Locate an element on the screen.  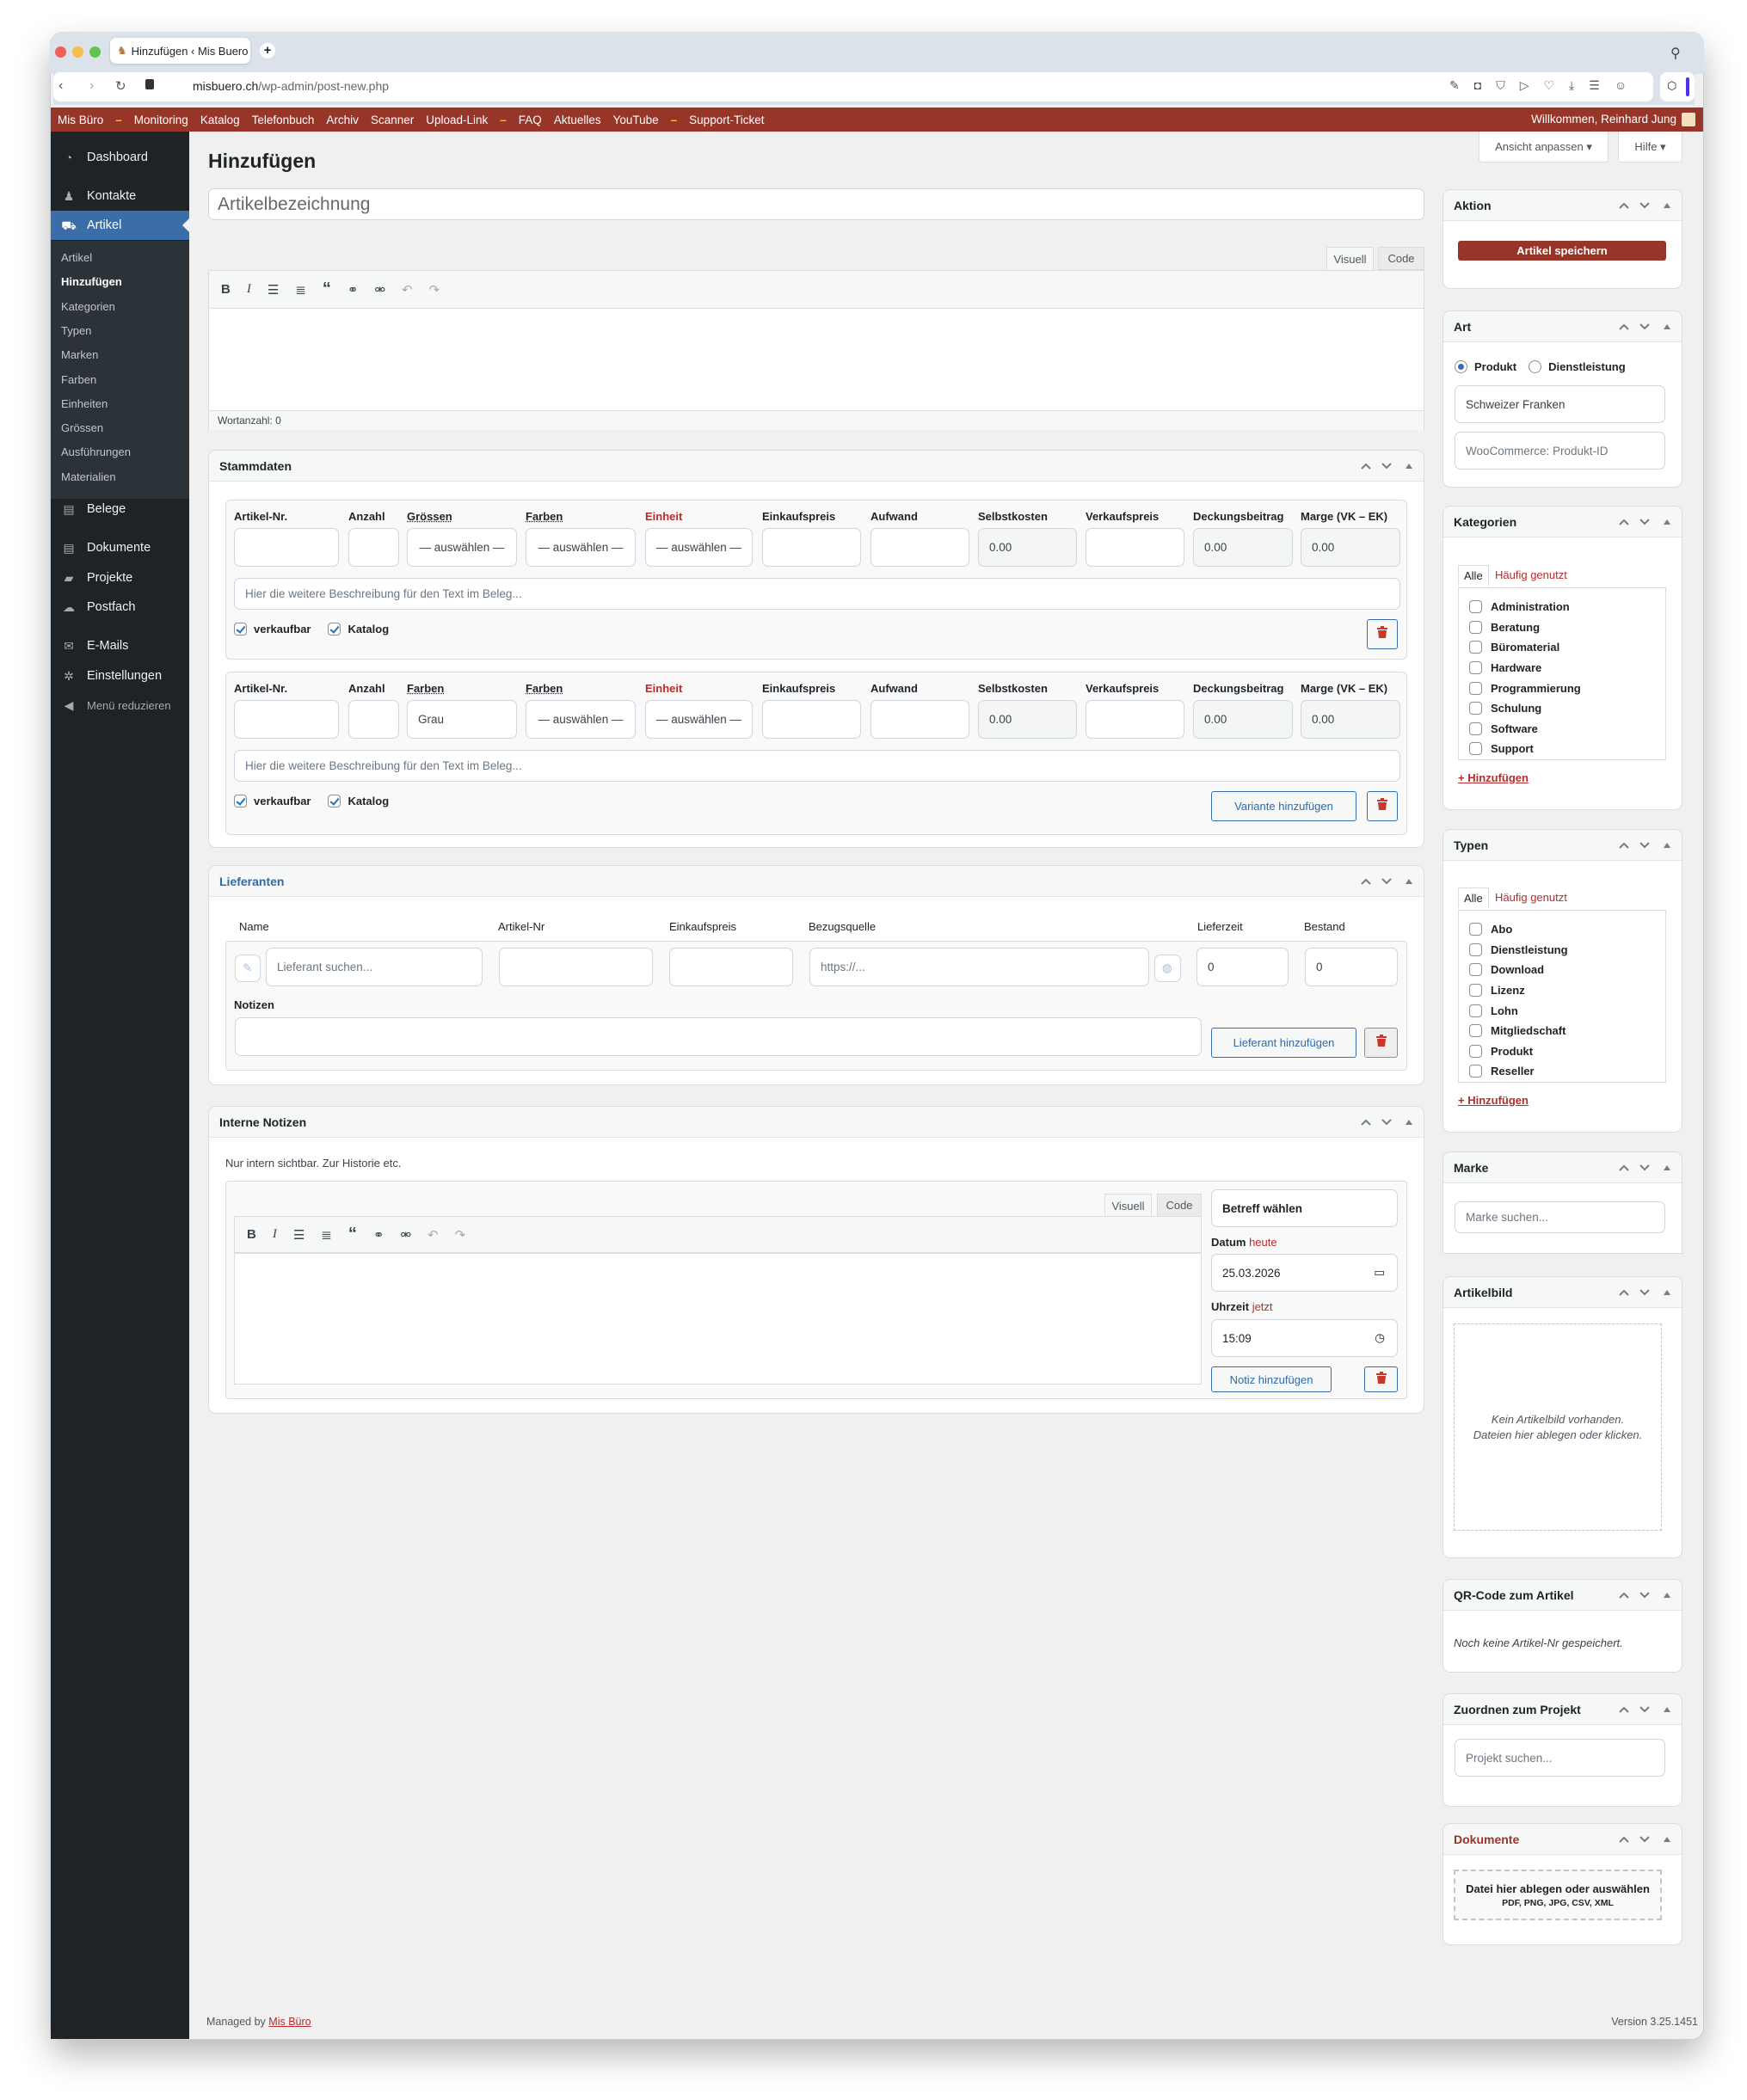
search-tabs-icon: ⚲ is located at coordinates (1675, 53).